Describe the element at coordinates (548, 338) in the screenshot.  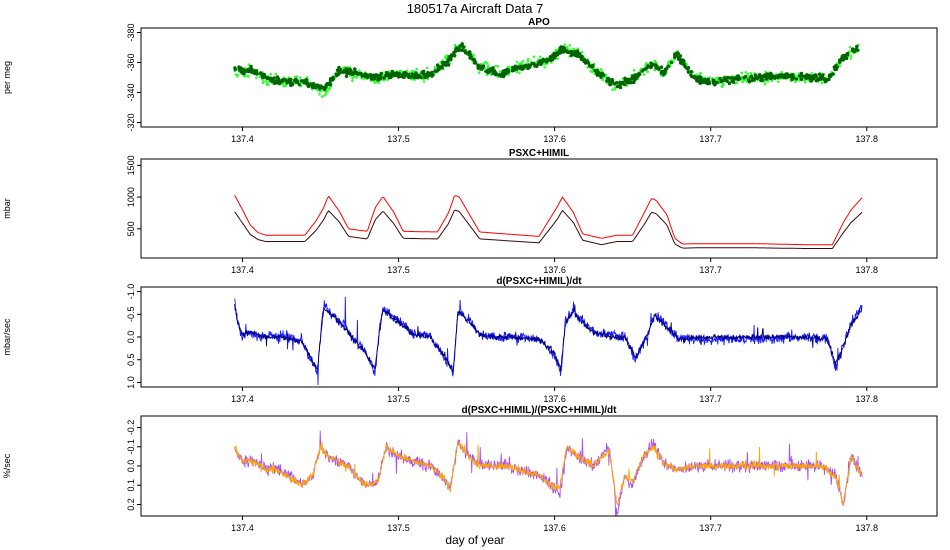
I see `series-line` at that location.